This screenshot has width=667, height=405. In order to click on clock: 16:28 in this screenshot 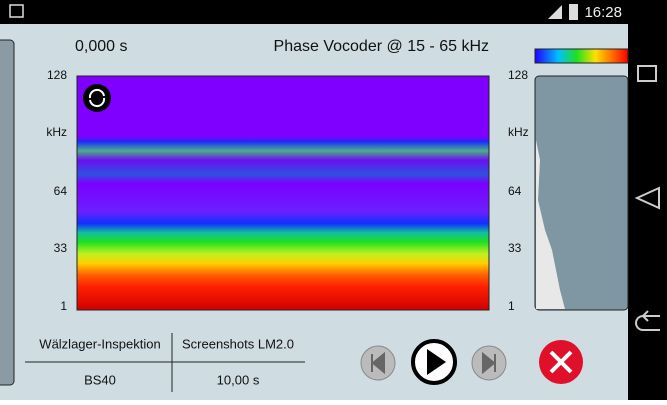, I will do `click(603, 12)`.